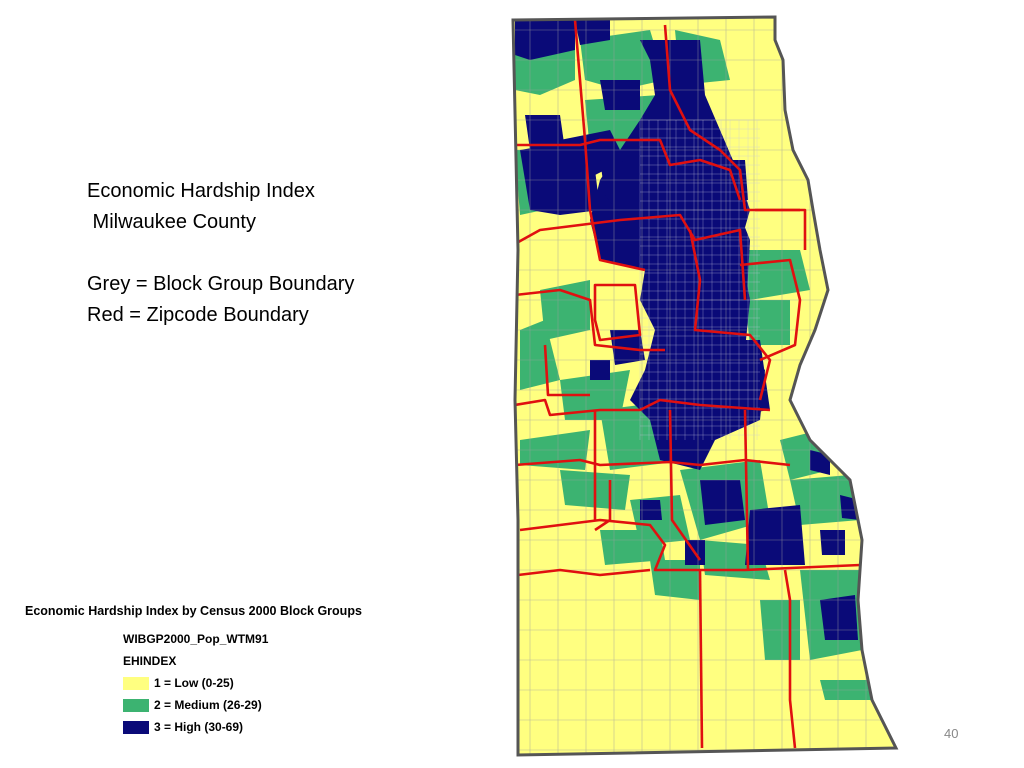 This screenshot has width=1024, height=768. Describe the element at coordinates (221, 284) in the screenshot. I see `grey-boundary-note: Grey = Block Group Boundary` at that location.